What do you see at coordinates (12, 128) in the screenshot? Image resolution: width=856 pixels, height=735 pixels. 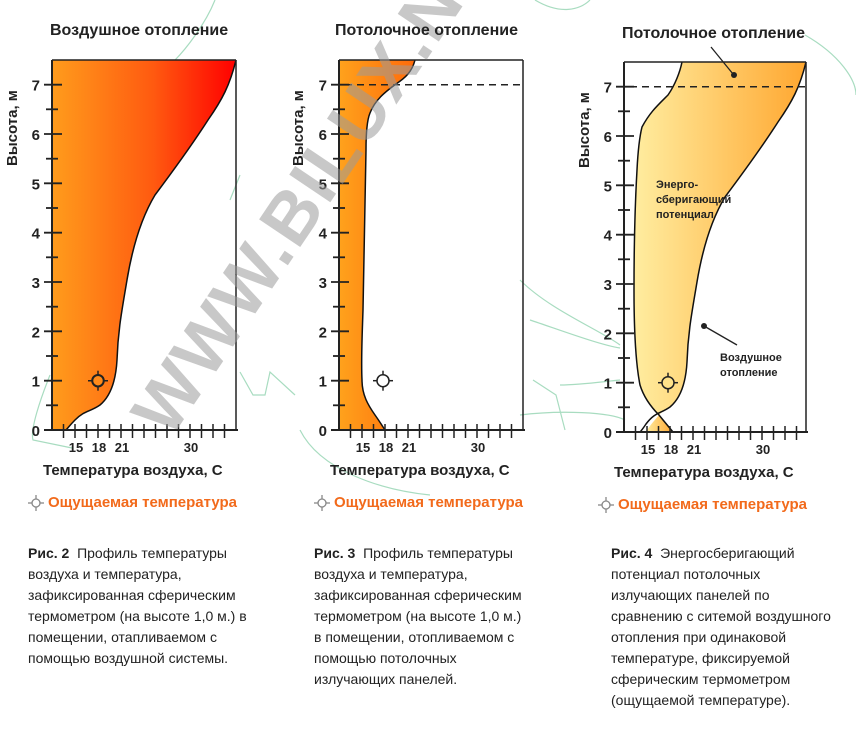 I see `chart-1-ylabel: Высота, м` at bounding box center [12, 128].